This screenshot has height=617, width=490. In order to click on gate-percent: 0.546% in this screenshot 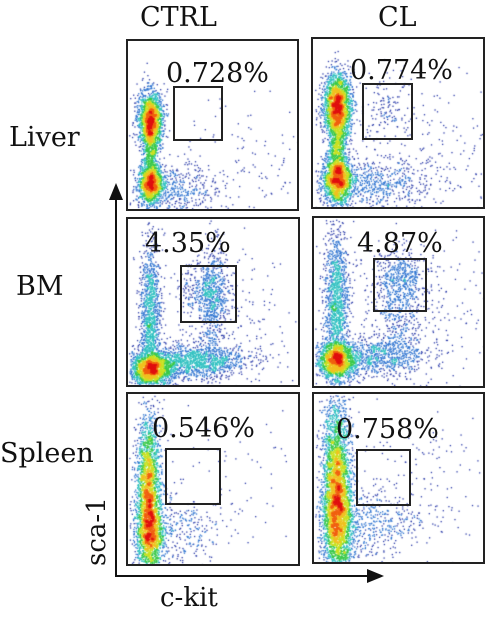, I will do `click(203, 428)`.